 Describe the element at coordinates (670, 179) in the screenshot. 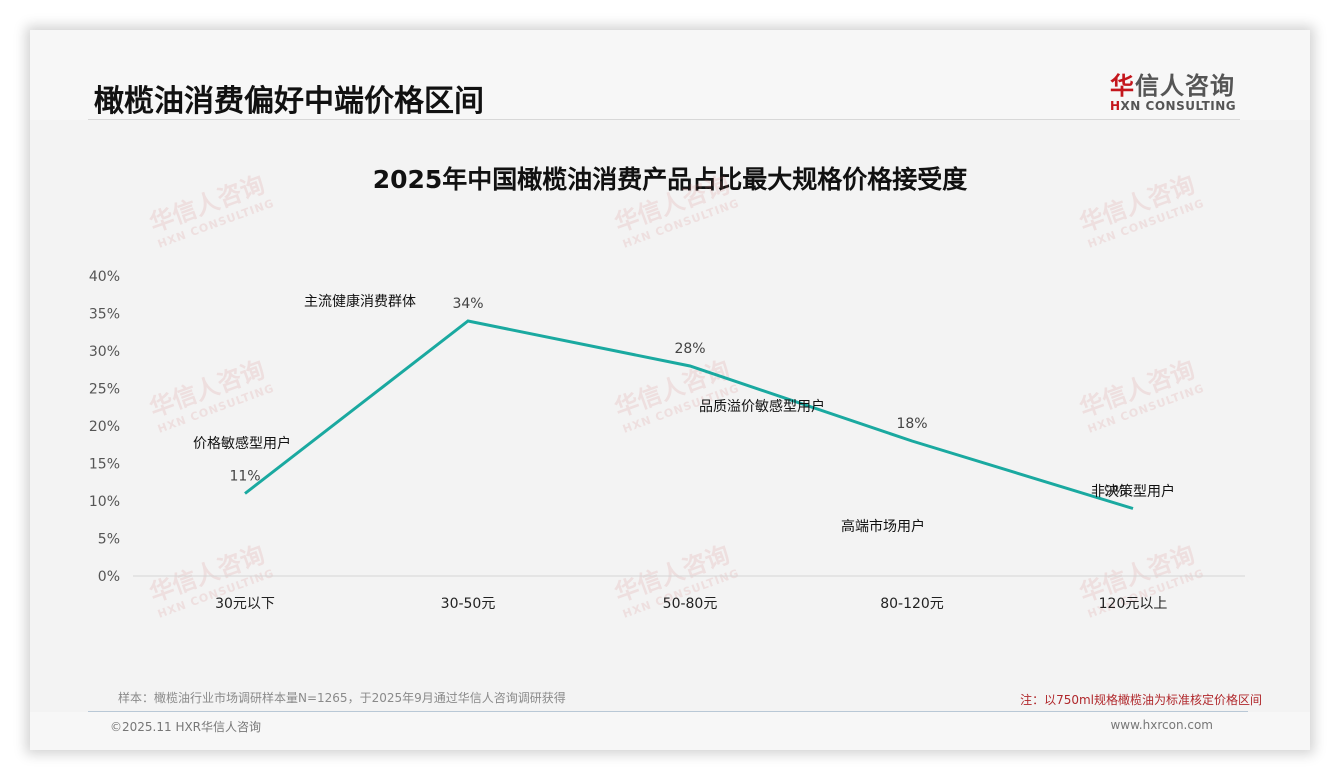

I see `chart-title: 2025年中国橄榄油消费产品占比最大规格价格接受度` at that location.